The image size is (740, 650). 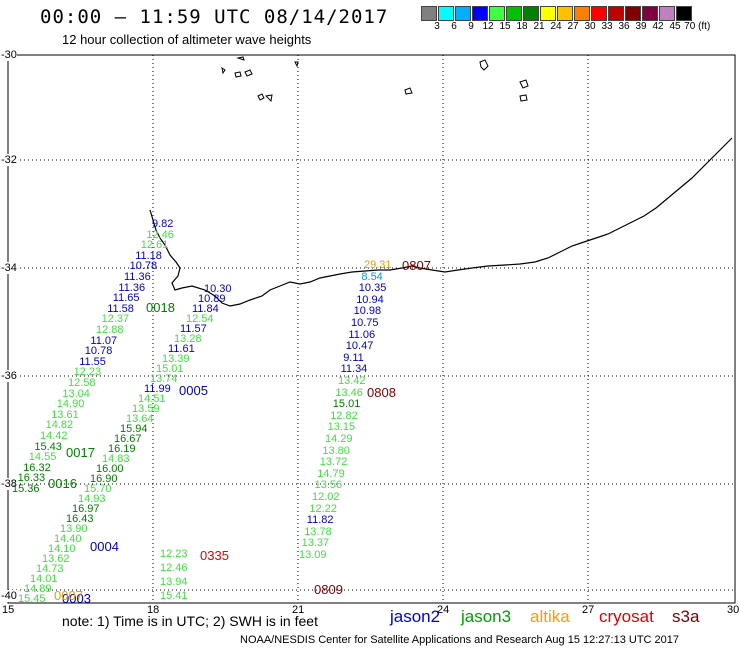 I want to click on wave-height-label: 11.36, so click(x=137, y=277).